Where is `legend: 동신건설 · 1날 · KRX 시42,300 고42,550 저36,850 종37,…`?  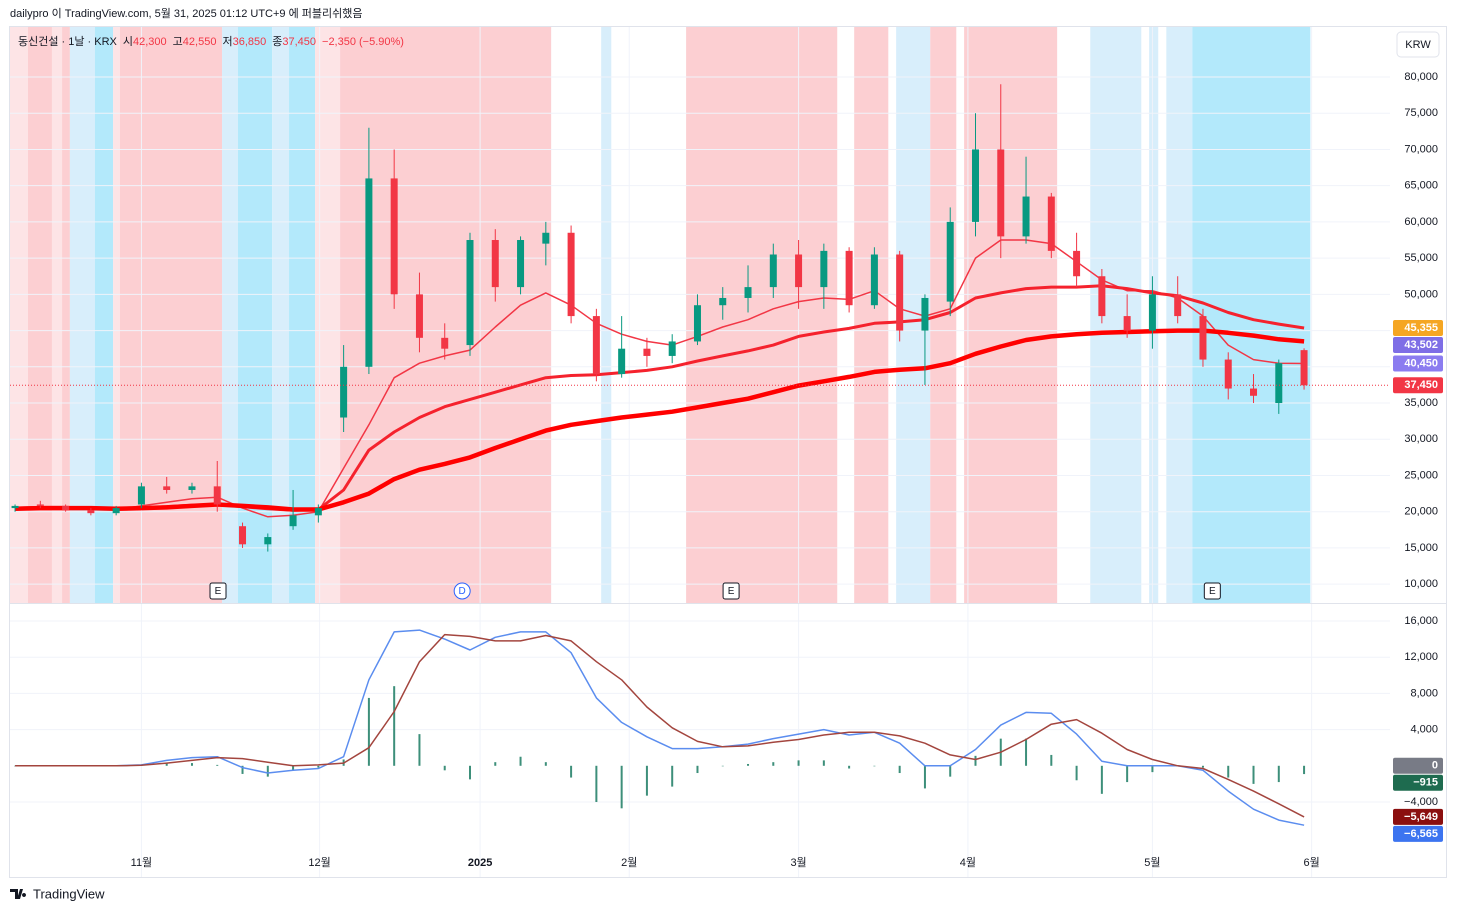 legend: 동신건설 · 1날 · KRX 시42,300 고42,550 저36,850 종37,… is located at coordinates (211, 41).